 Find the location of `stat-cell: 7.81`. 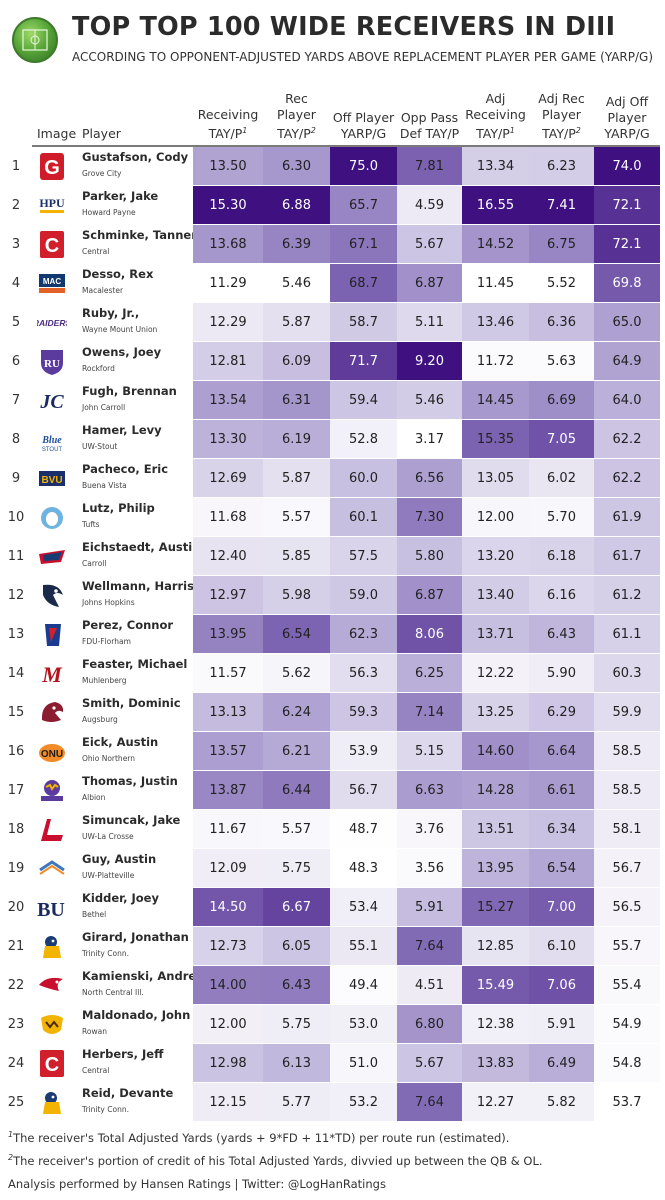

stat-cell: 7.81 is located at coordinates (429, 166).